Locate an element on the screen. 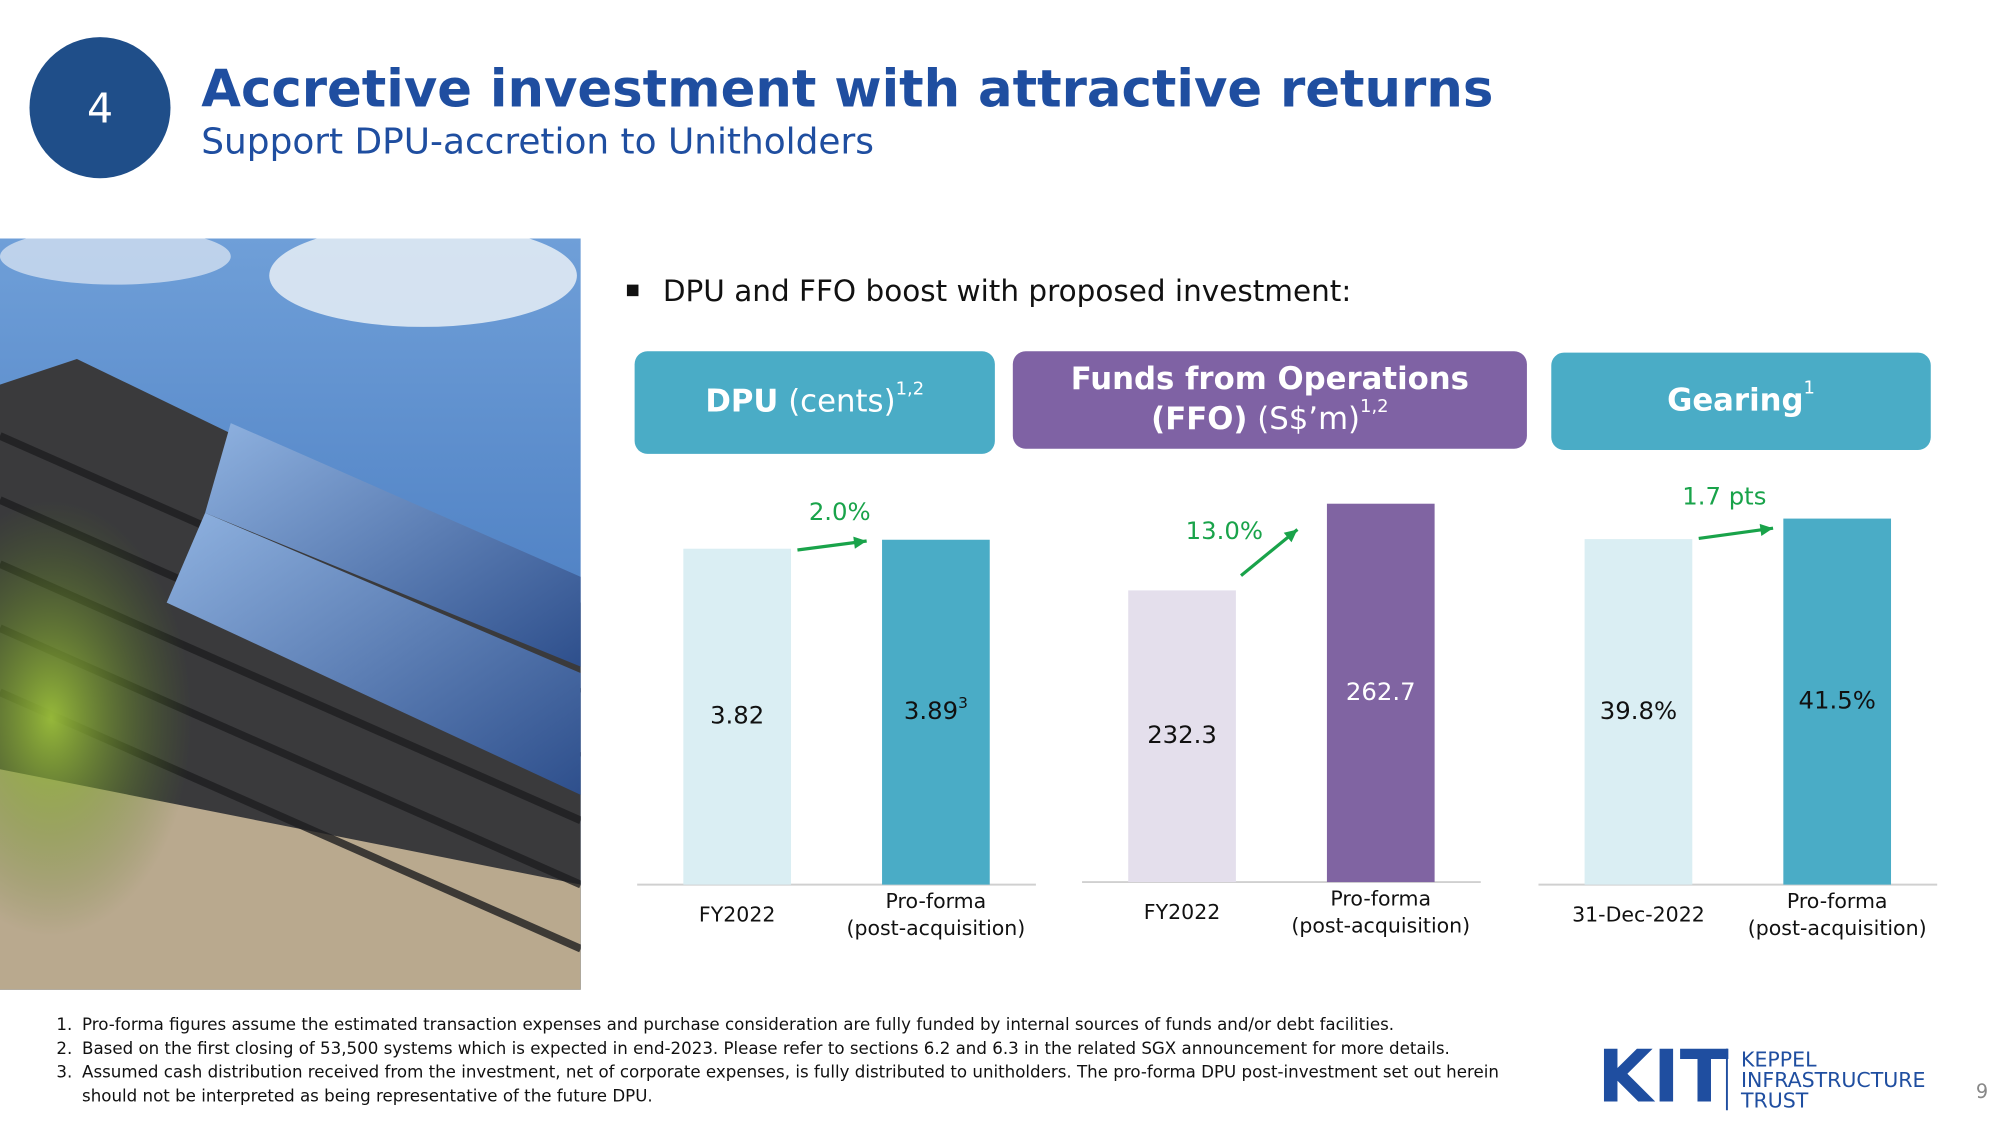 The image size is (2000, 1125). value-label: 41.5% is located at coordinates (1837, 700).